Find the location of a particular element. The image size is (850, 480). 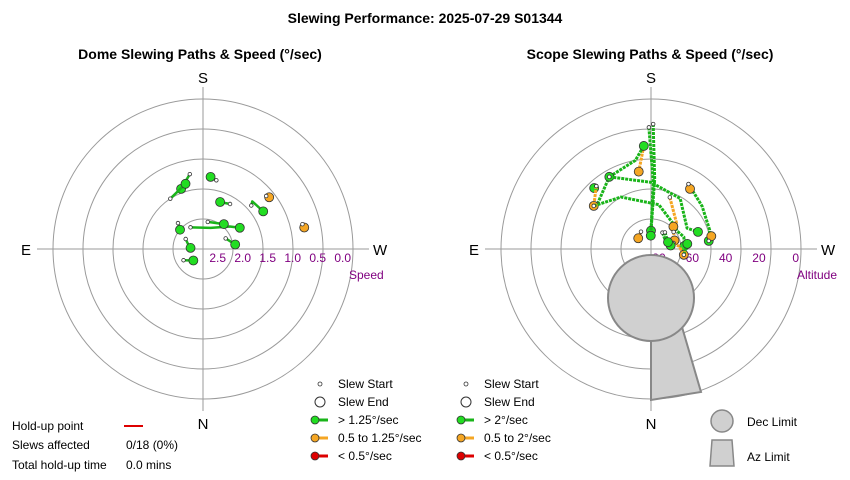

legend-label: 0.5 to 2°/sec is located at coordinates (517, 438).